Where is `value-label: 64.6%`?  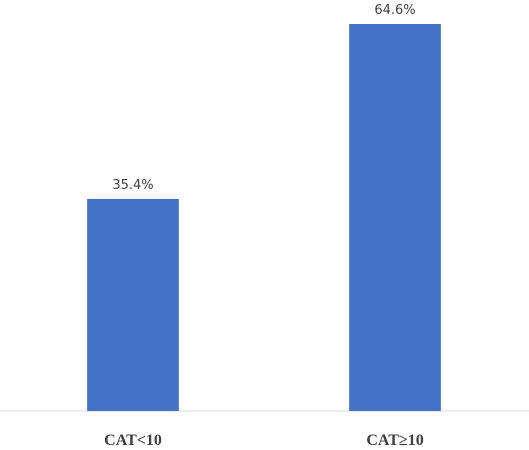 value-label: 64.6% is located at coordinates (394, 10).